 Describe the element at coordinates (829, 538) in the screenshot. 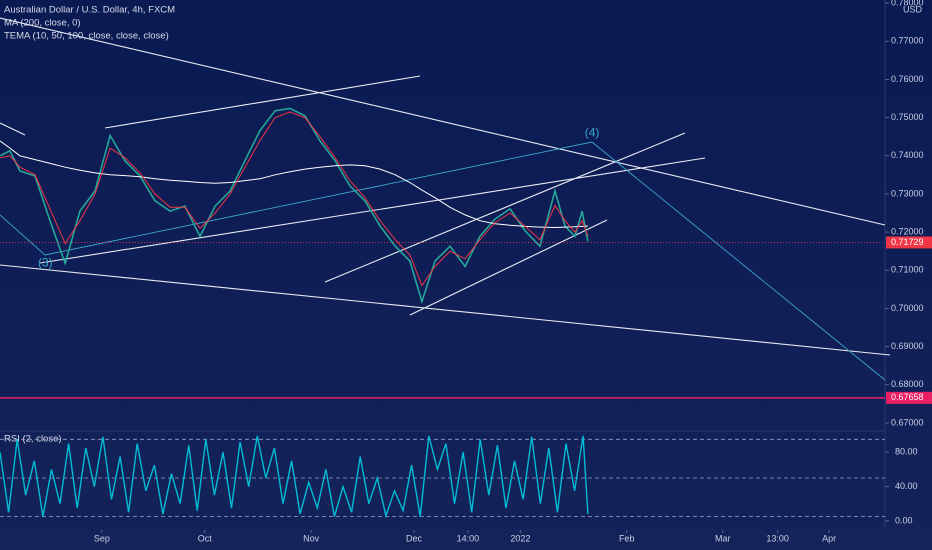

I see `x-tick-label: Apr` at that location.